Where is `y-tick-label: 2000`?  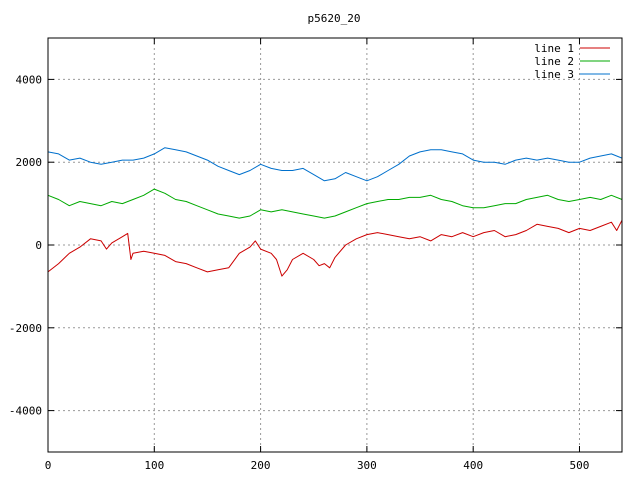 y-tick-label: 2000 is located at coordinates (29, 162).